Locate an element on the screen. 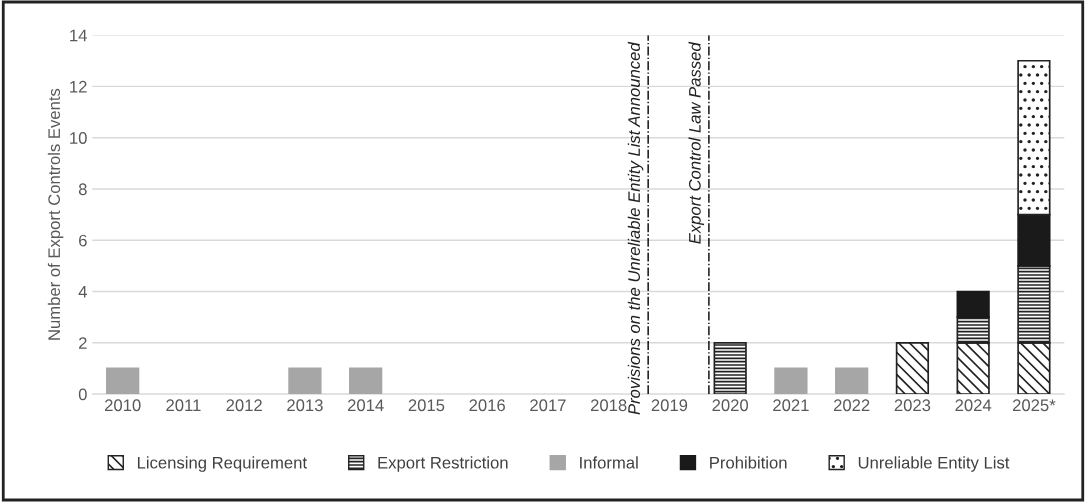  y-tick-label: 2 is located at coordinates (83, 343).